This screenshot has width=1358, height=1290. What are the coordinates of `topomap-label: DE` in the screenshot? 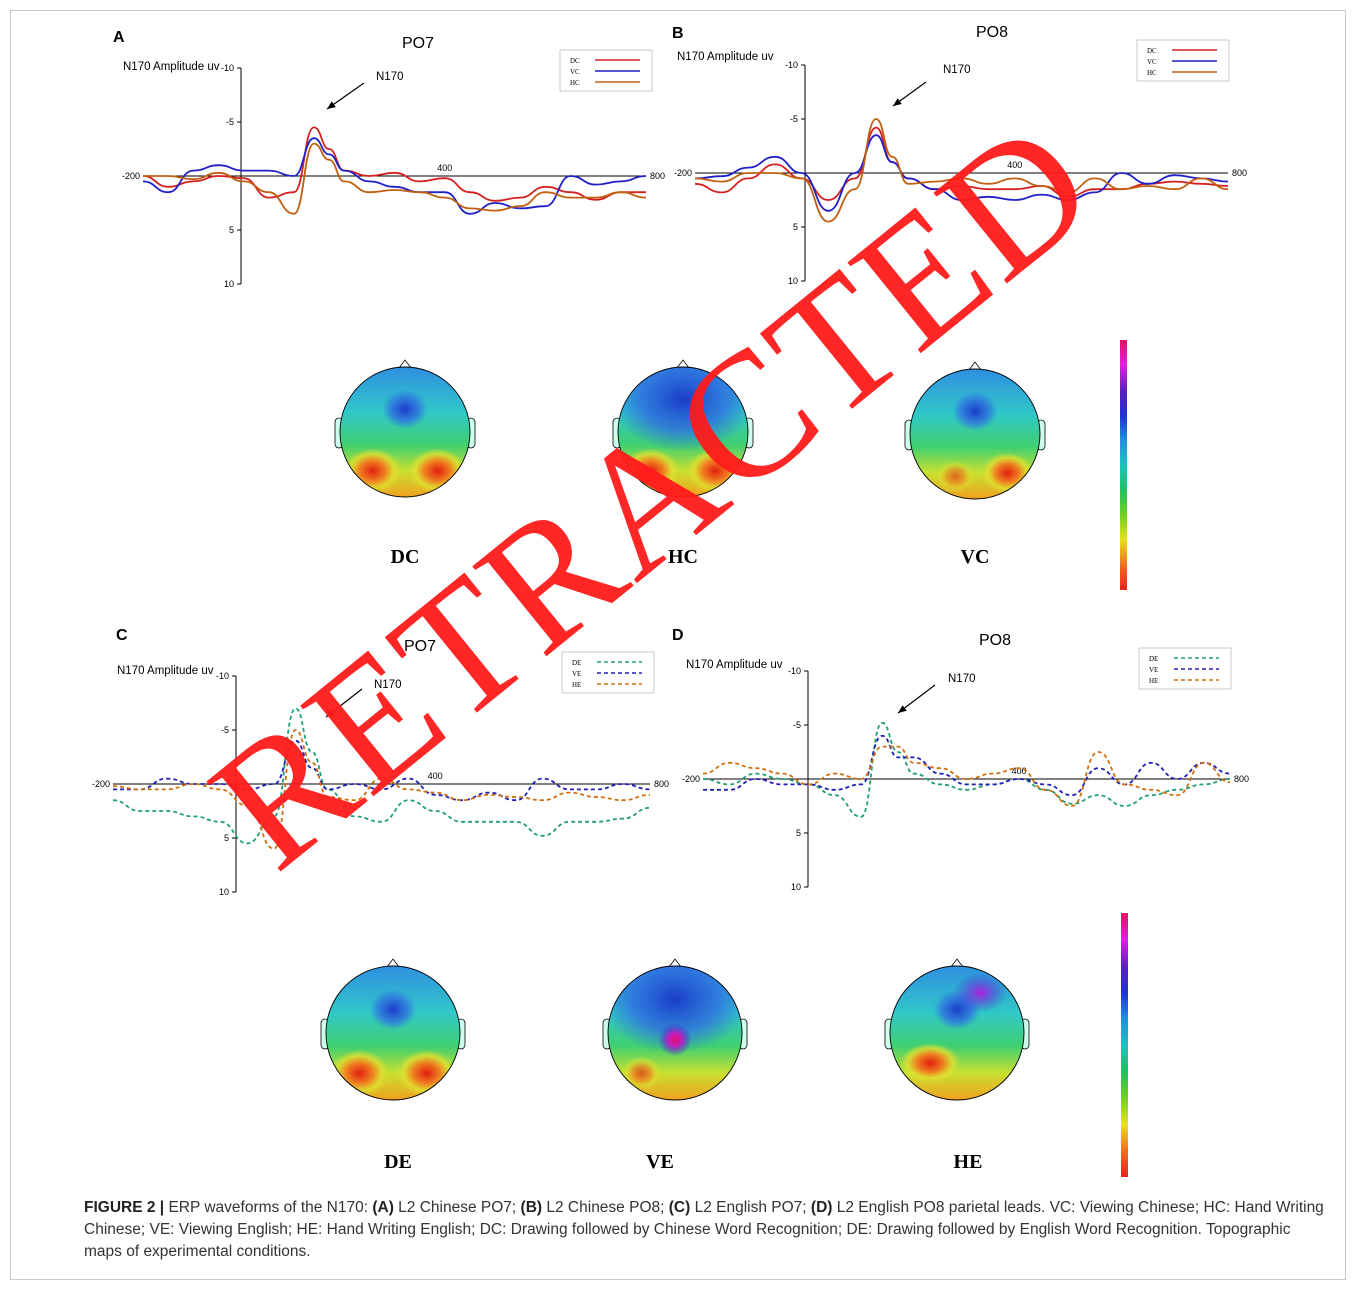 It's located at (398, 1162).